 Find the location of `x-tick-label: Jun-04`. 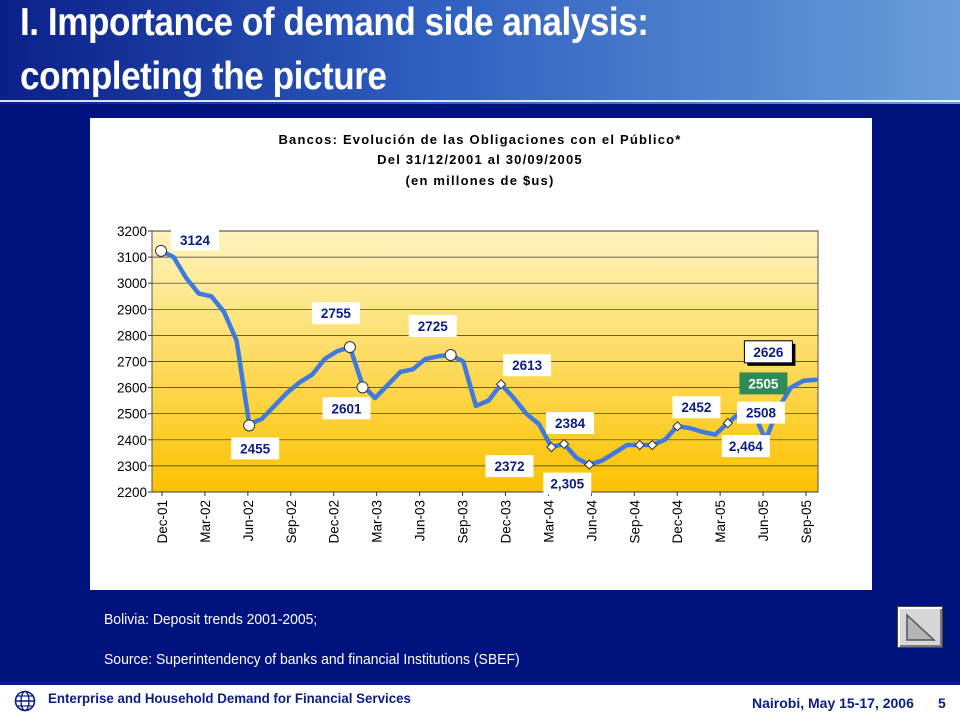

x-tick-label: Jun-04 is located at coordinates (591, 521).